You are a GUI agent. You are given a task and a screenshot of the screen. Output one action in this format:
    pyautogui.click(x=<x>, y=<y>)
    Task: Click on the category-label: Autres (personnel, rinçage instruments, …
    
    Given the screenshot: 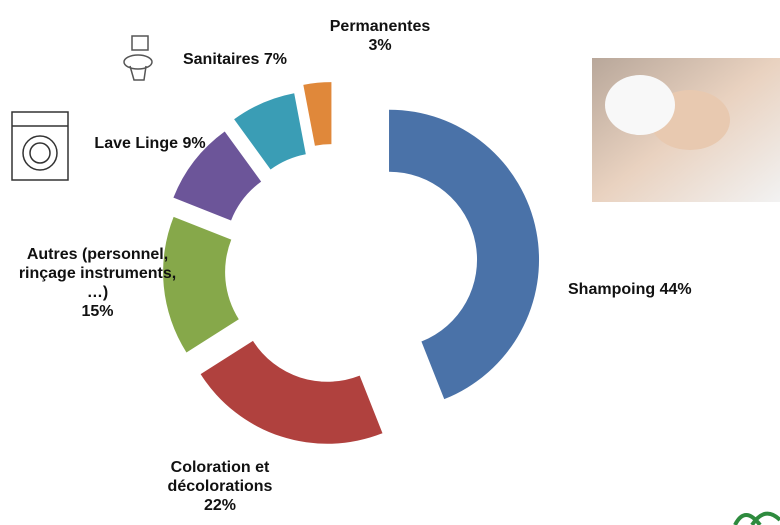 What is the action you would take?
    pyautogui.click(x=97, y=273)
    